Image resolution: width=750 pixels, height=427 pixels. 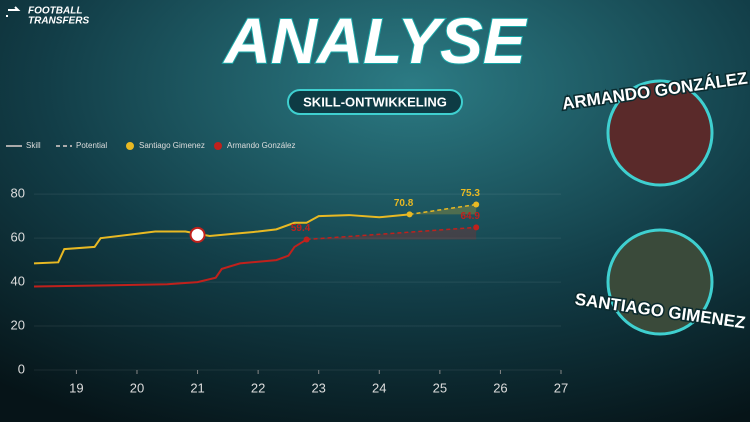 I want to click on x-tick-label: 23, so click(x=318, y=387).